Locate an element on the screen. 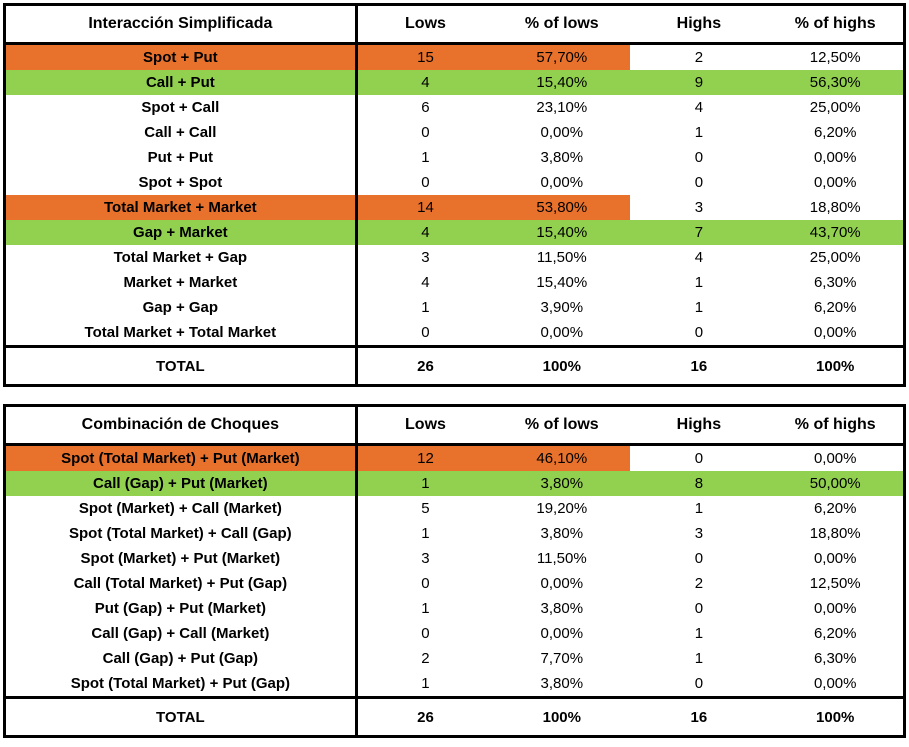 This screenshot has width=909, height=747. value-cell: 15 is located at coordinates (425, 56).